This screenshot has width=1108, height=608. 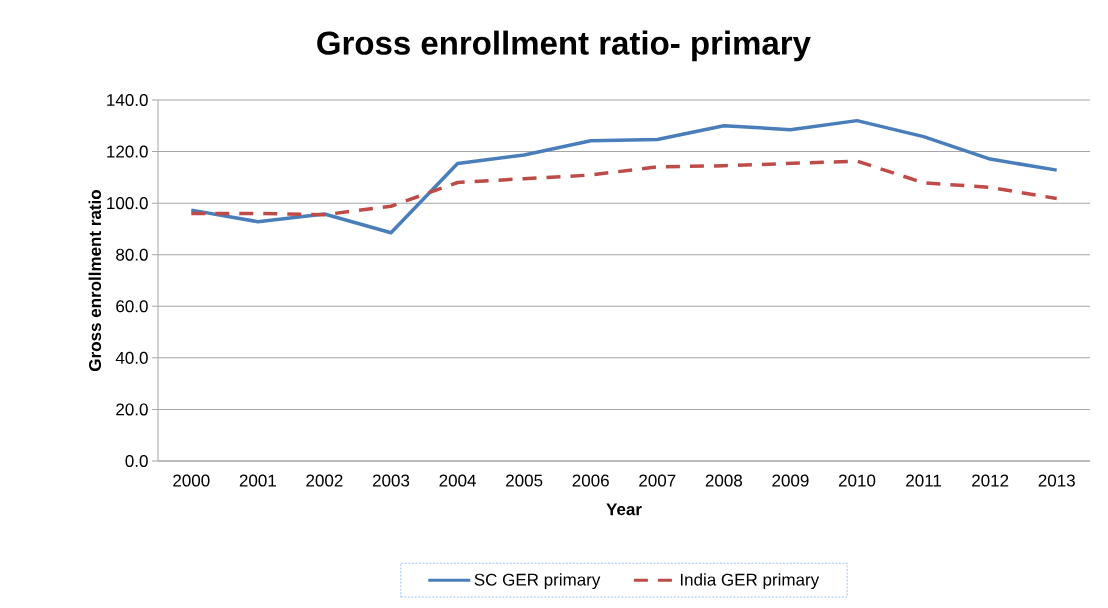 I want to click on x-tick-label: 2009, so click(x=790, y=480).